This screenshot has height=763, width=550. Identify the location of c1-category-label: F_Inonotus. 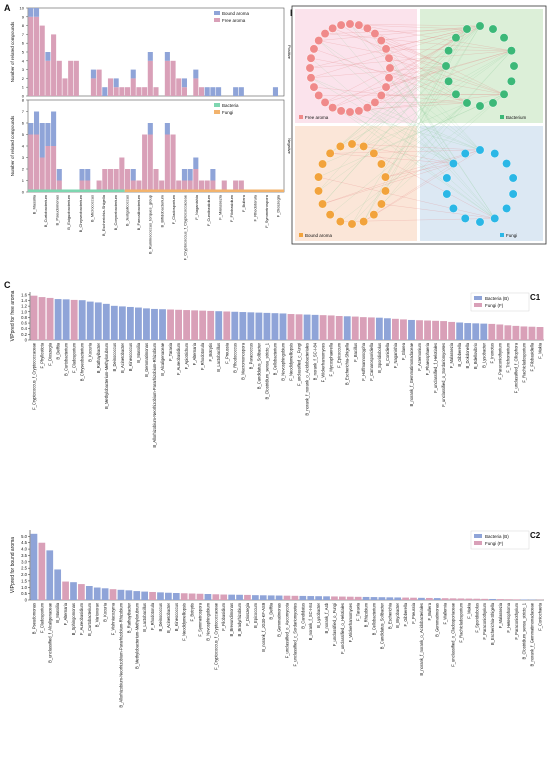
(491, 353).